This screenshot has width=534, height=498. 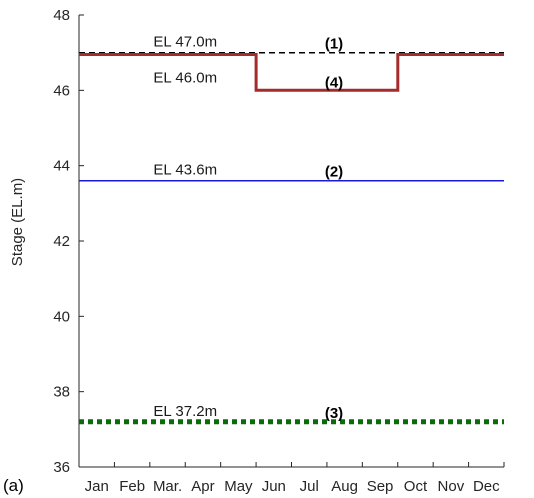 I want to click on y-tick-label: 40, so click(x=61, y=316).